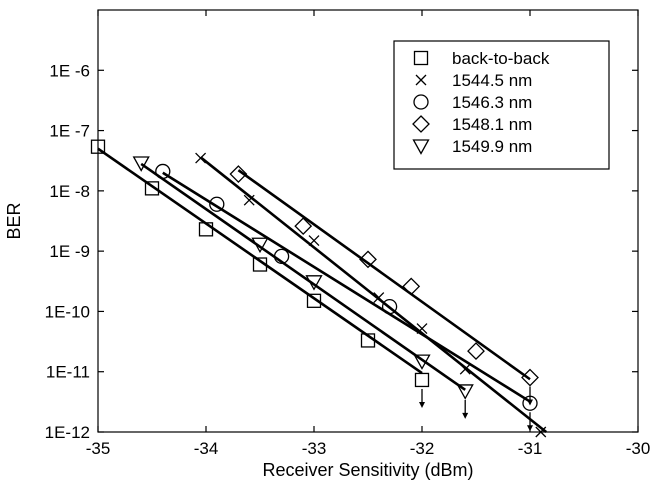 This screenshot has width=660, height=487. Describe the element at coordinates (492, 124) in the screenshot. I see `legend-label: 1548.1 nm` at that location.